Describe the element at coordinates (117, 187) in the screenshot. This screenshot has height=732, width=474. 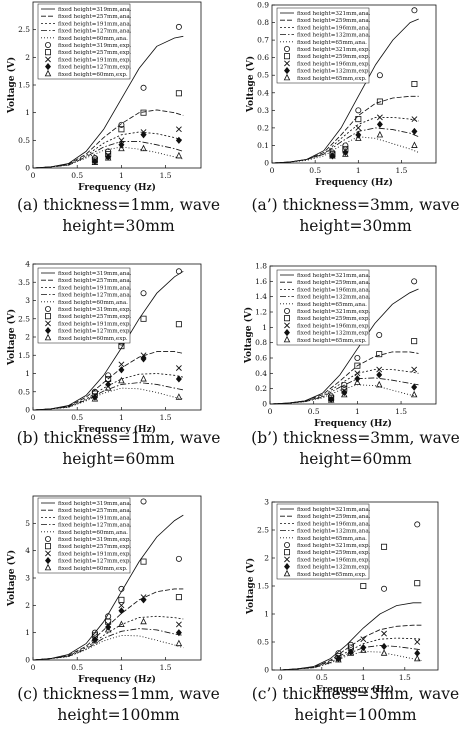
I see `x-axis-label-a: Frequency (Hz)` at that location.